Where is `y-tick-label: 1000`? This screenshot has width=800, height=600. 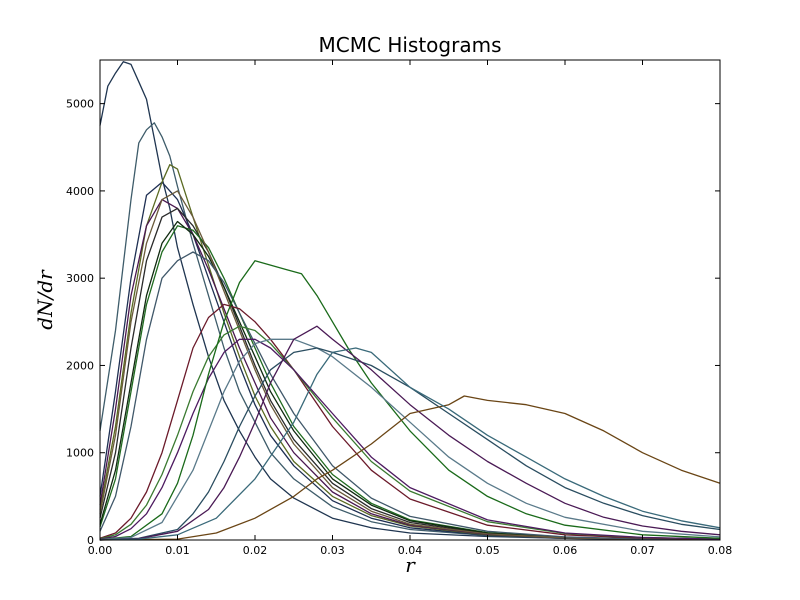 y-tick-label: 1000 is located at coordinates (80, 453).